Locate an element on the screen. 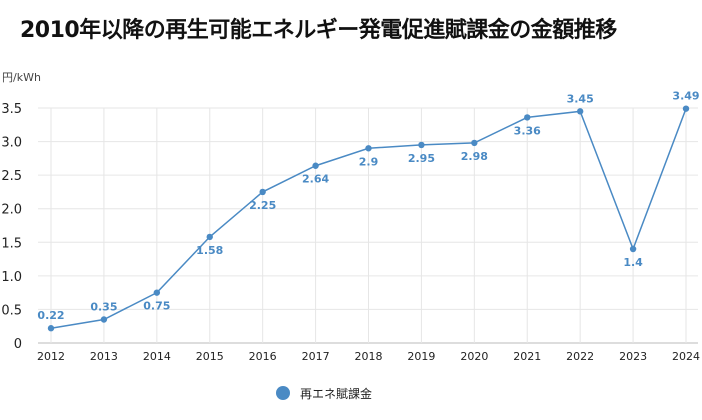  data-label: 2.98 is located at coordinates (474, 156).